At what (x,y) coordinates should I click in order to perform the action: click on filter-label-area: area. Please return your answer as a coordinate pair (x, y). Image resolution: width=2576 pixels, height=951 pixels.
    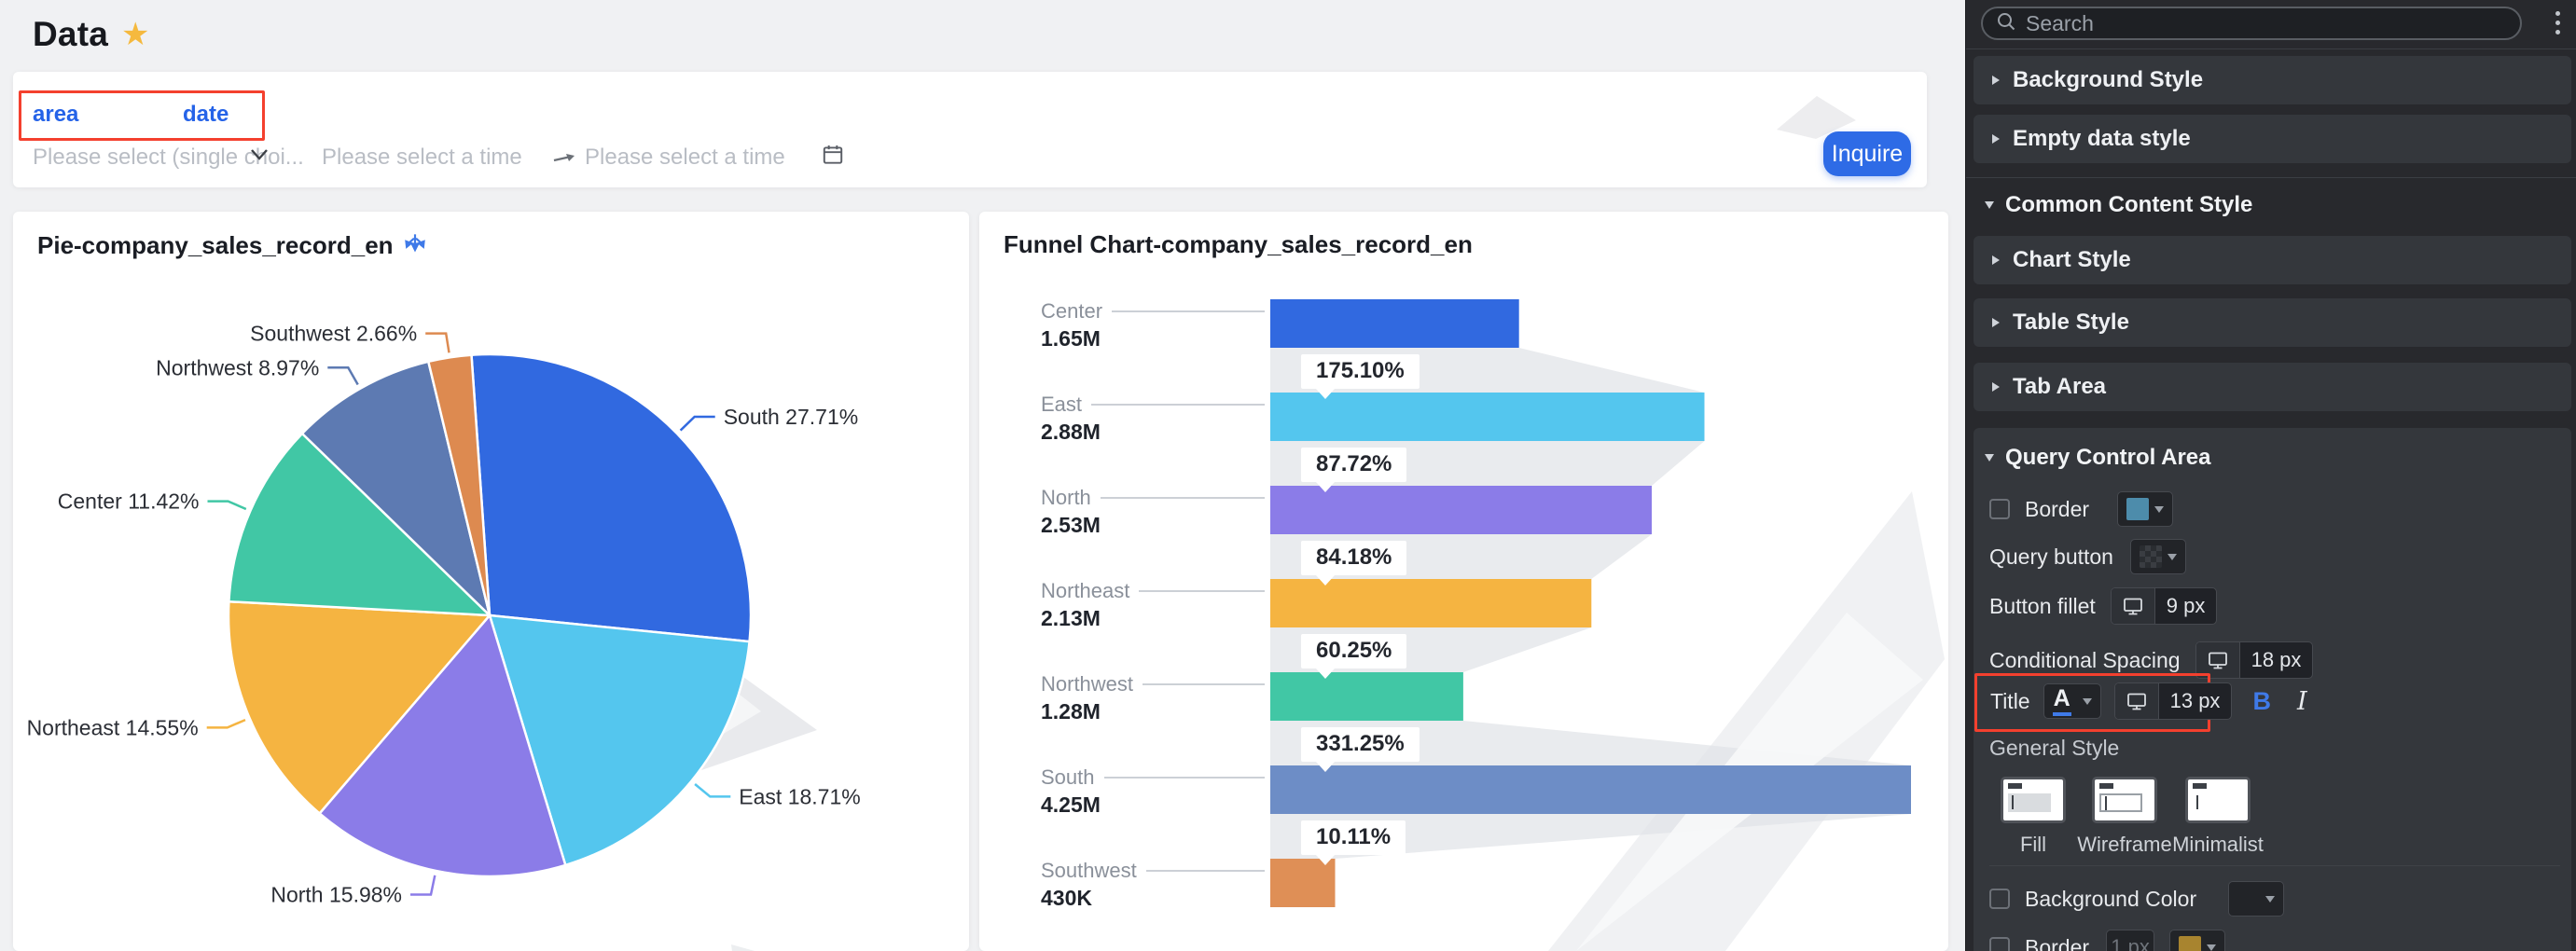
    Looking at the image, I should click on (56, 114).